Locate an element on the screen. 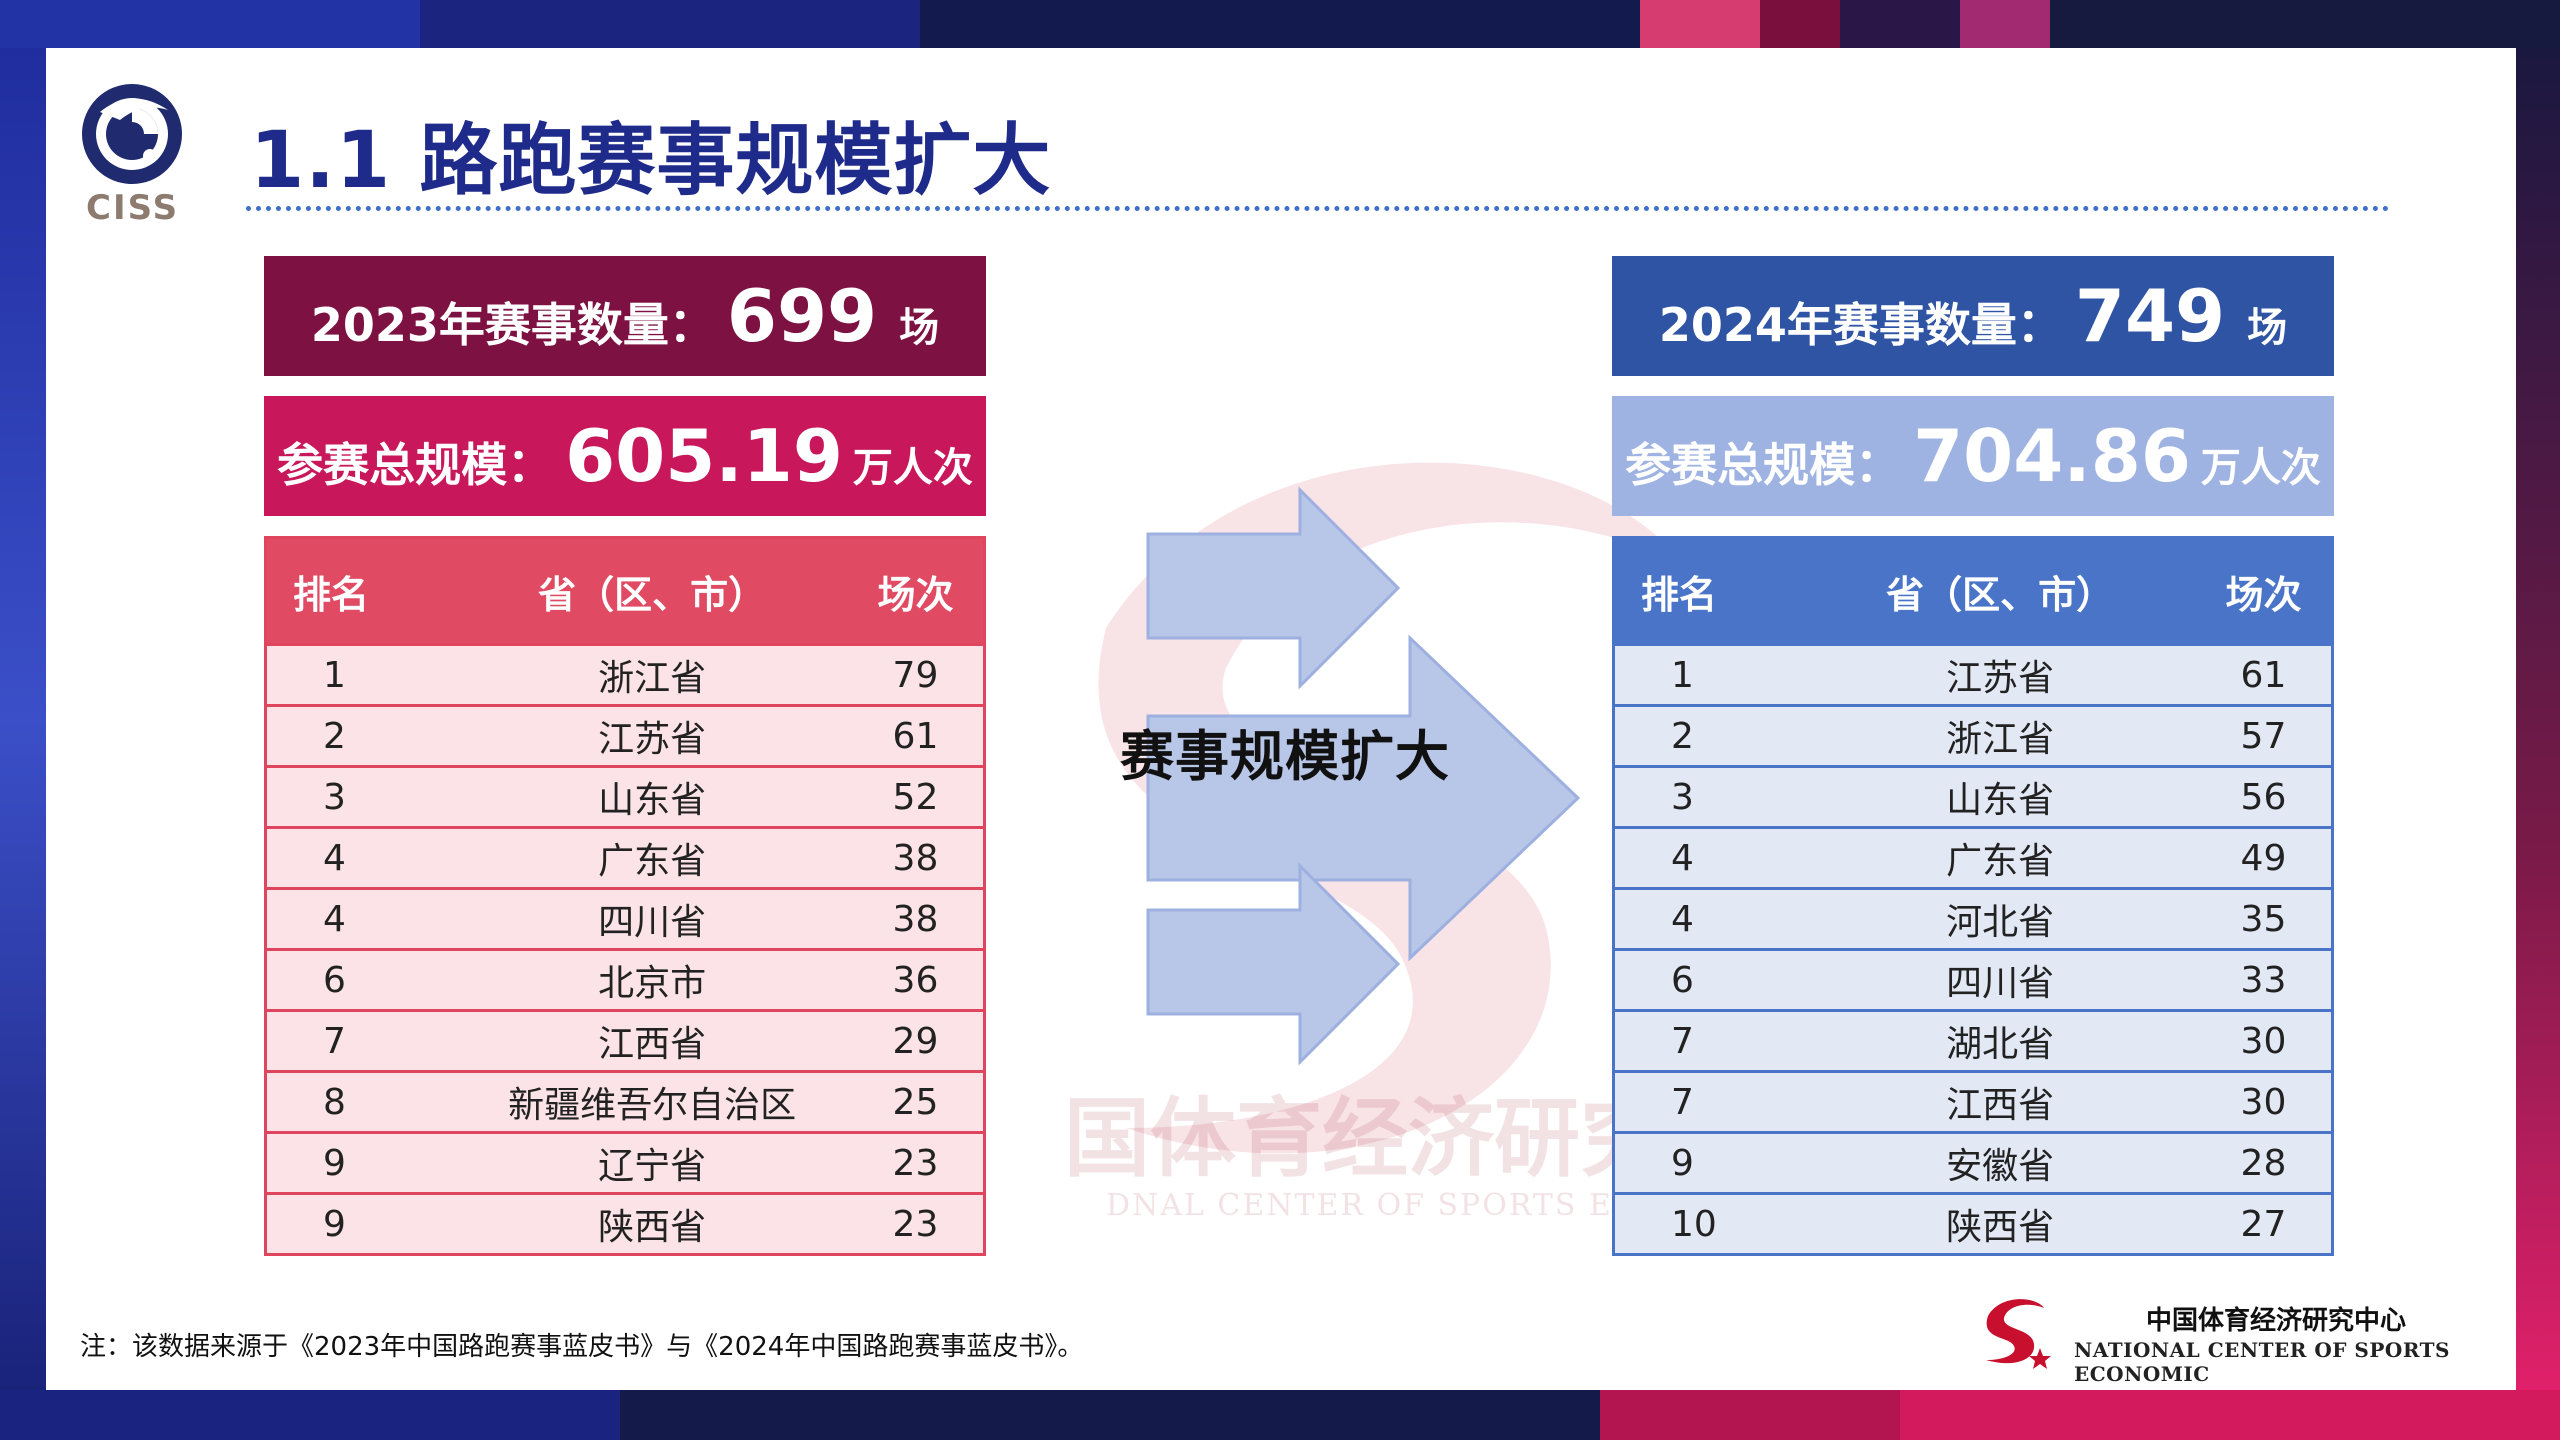 This screenshot has width=2560, height=1440. province-cell: 北京市 is located at coordinates (652, 979).